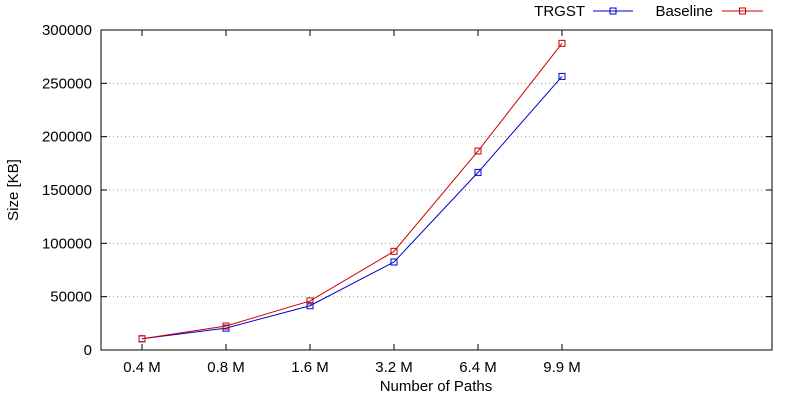 Image resolution: width=800 pixels, height=400 pixels. I want to click on y-tick-label: 200000, so click(67, 137).